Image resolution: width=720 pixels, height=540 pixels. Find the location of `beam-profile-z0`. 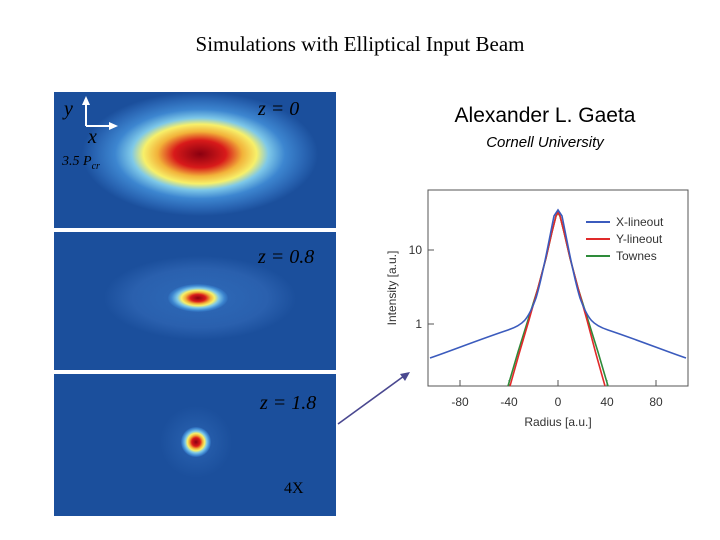

beam-profile-z0 is located at coordinates (200, 154).